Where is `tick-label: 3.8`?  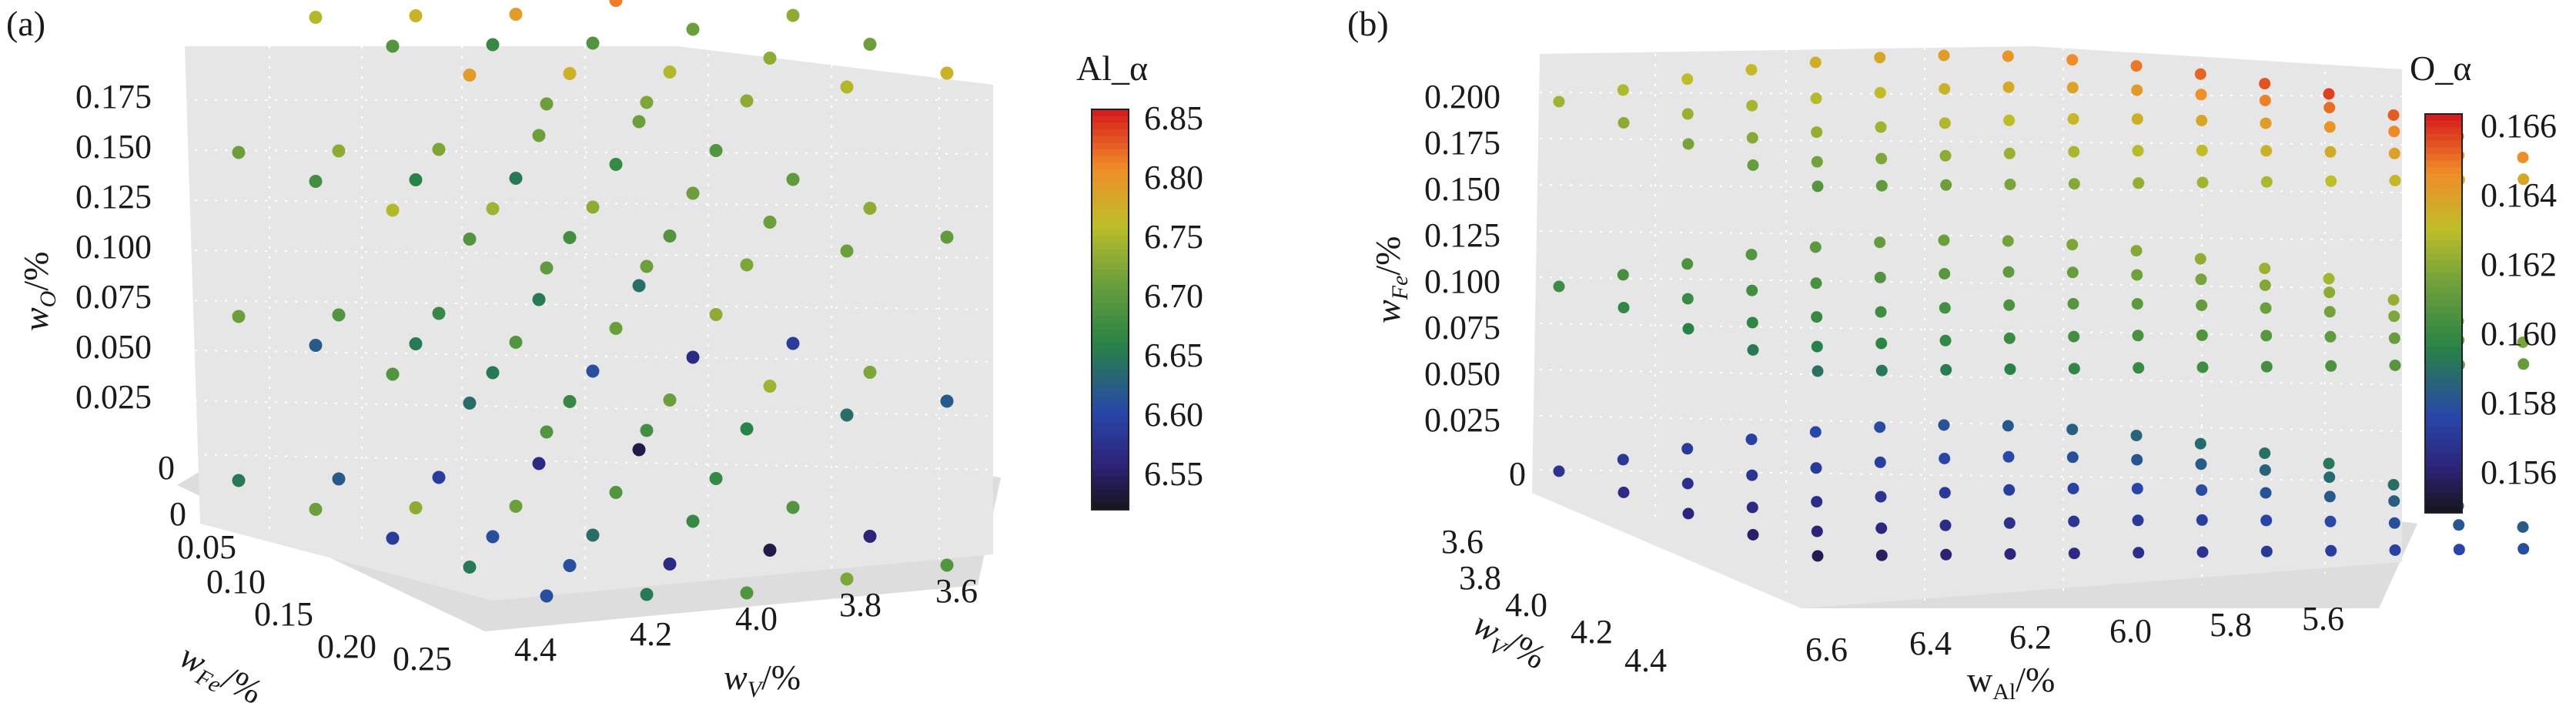
tick-label: 3.8 is located at coordinates (1480, 578).